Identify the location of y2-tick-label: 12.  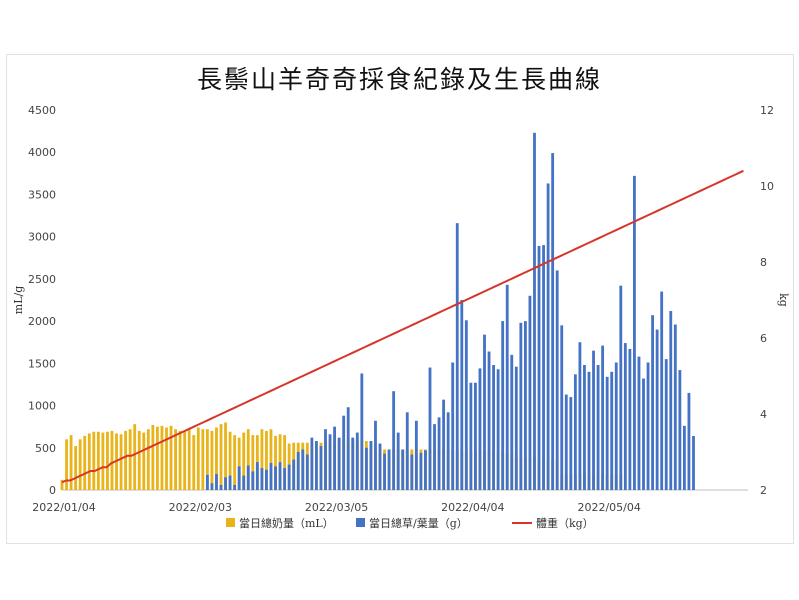
(767, 110).